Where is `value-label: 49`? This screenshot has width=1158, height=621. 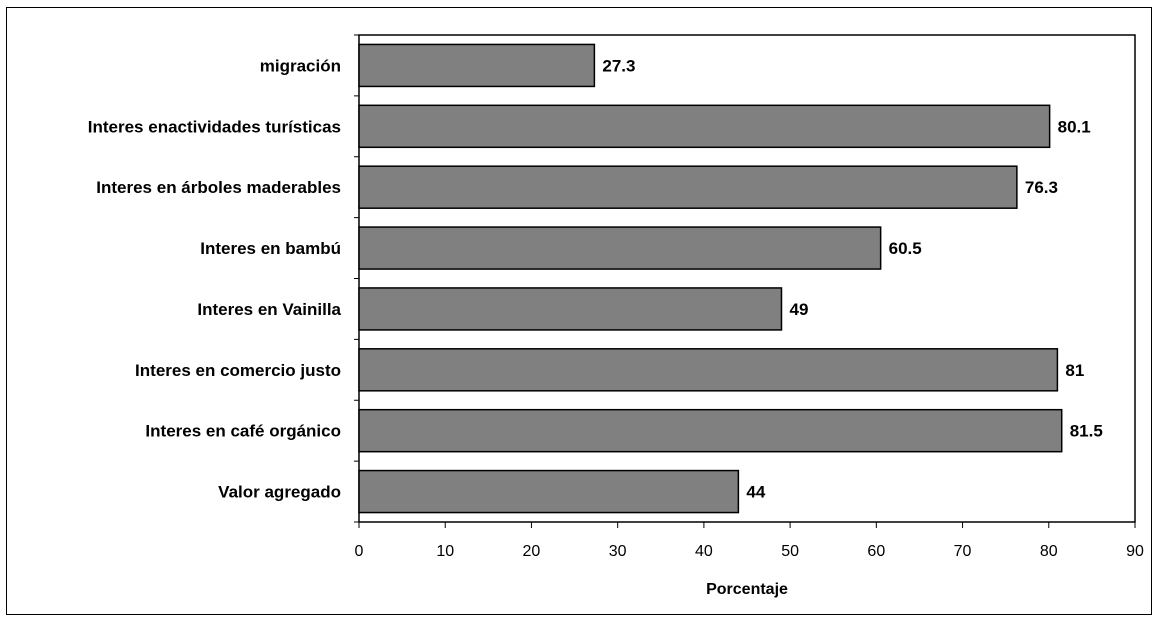
value-label: 49 is located at coordinates (798, 309).